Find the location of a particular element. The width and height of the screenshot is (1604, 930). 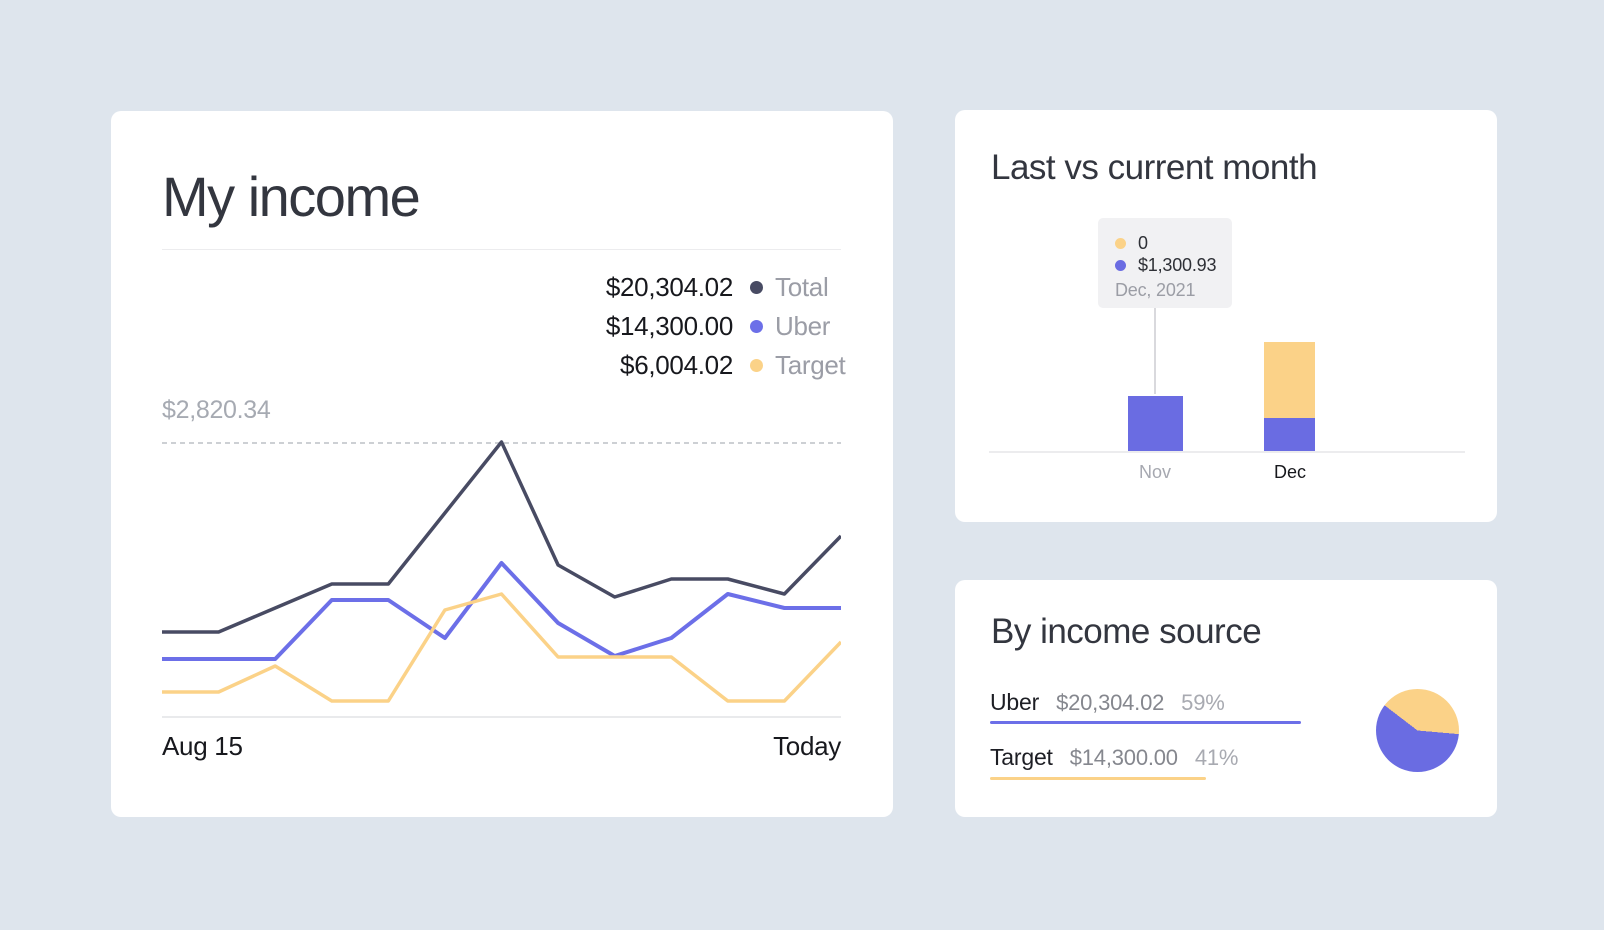

month-card-title: Last vs current month is located at coordinates (1154, 167).